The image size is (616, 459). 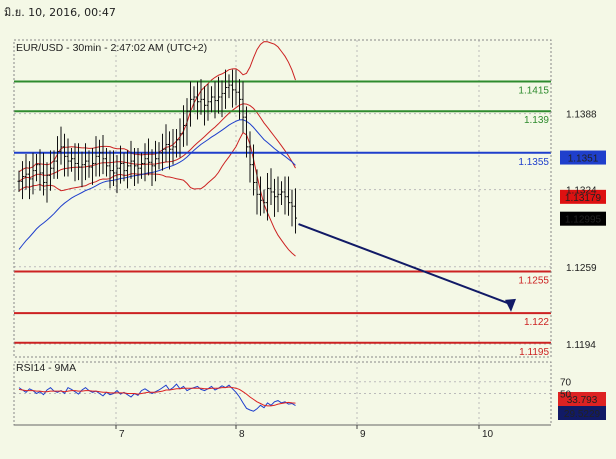 What do you see at coordinates (582, 285) in the screenshot?
I see `price-tags: 1.1351 1.13179 1.12995 33.793 29.5229` at bounding box center [582, 285].